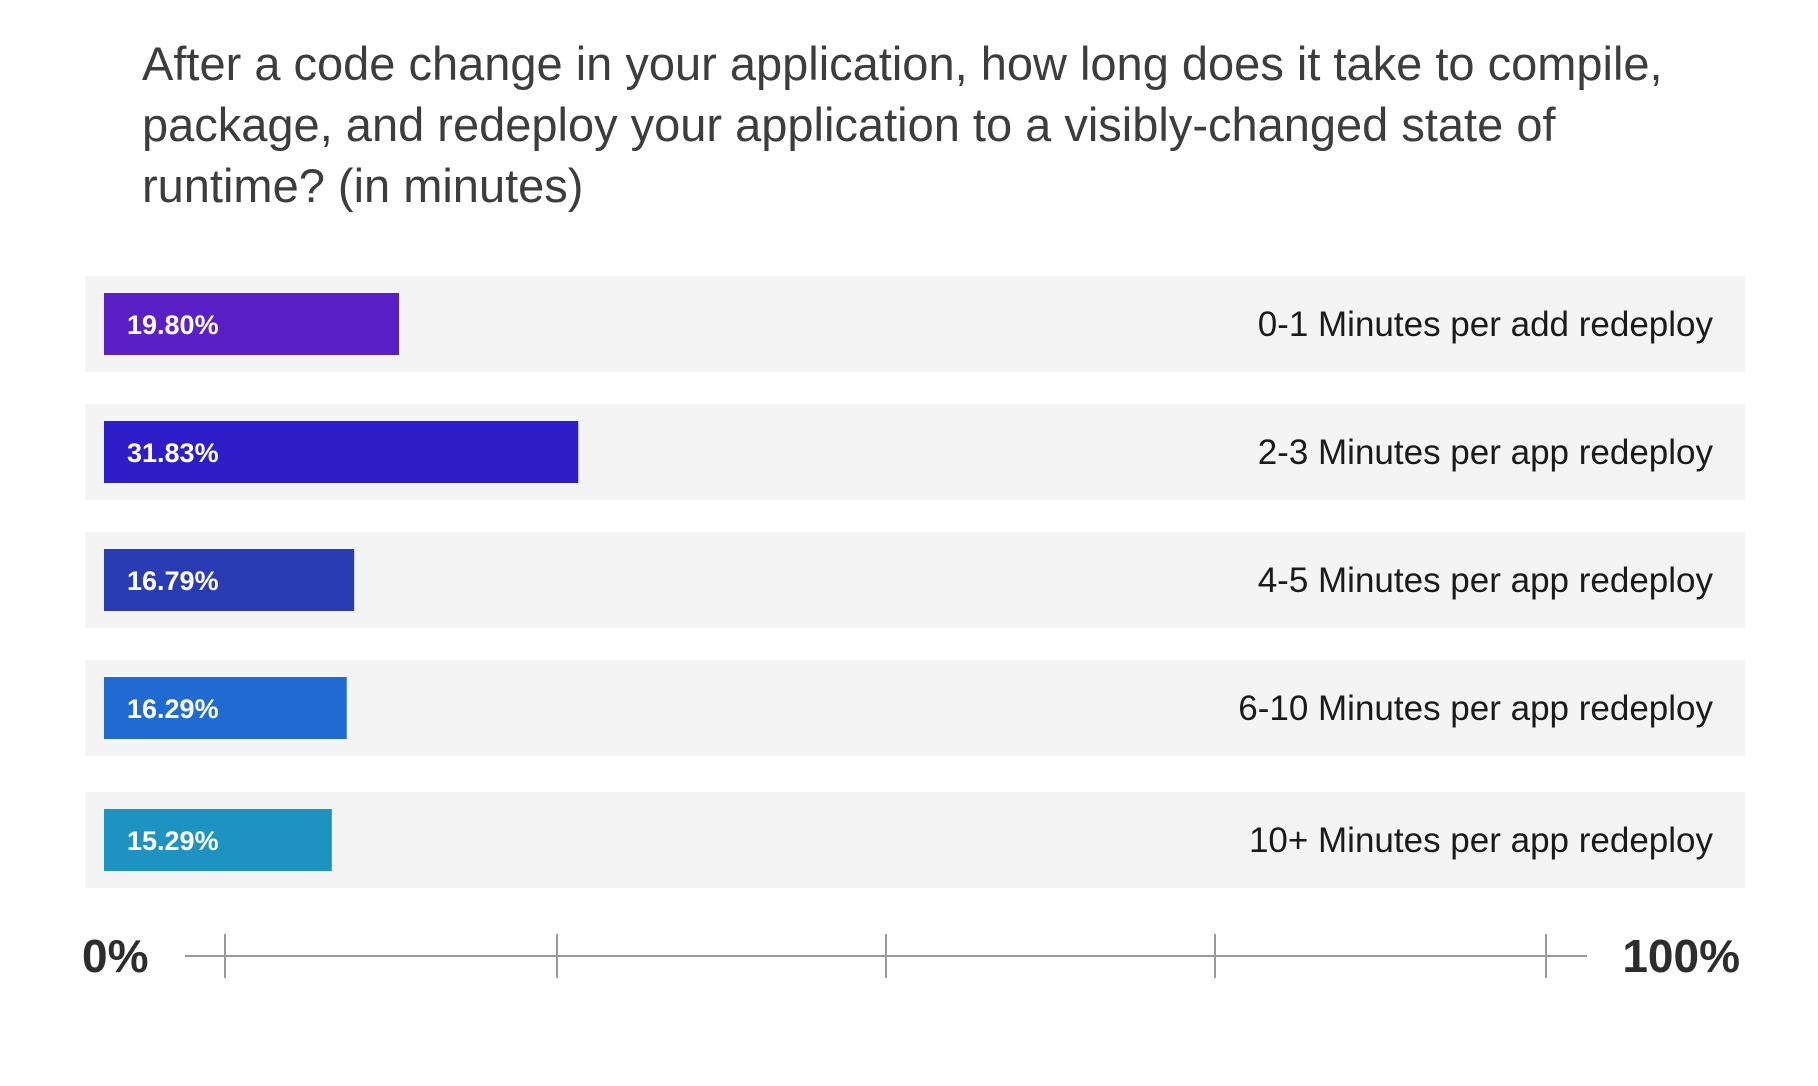 This screenshot has height=1086, width=1818. I want to click on bar-value-label: 16.79%, so click(173, 581).